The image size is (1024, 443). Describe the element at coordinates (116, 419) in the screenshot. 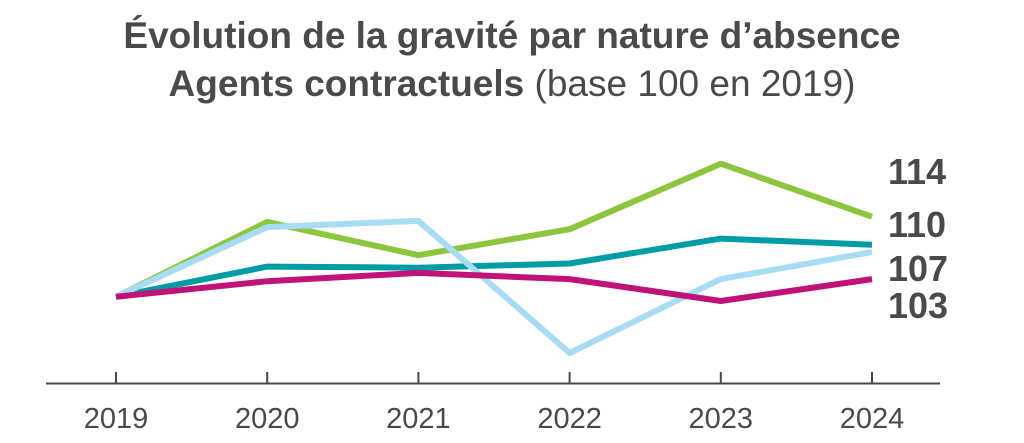

I see `x-tick-label: 2019` at that location.